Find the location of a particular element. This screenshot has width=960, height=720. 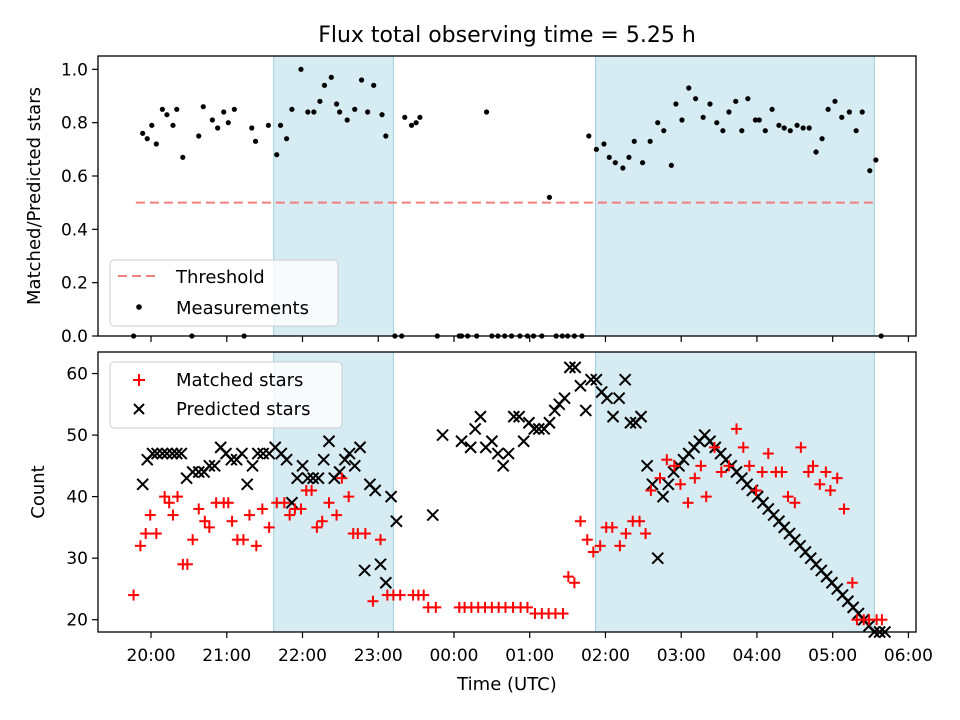

bottom-legend-box is located at coordinates (226, 395).